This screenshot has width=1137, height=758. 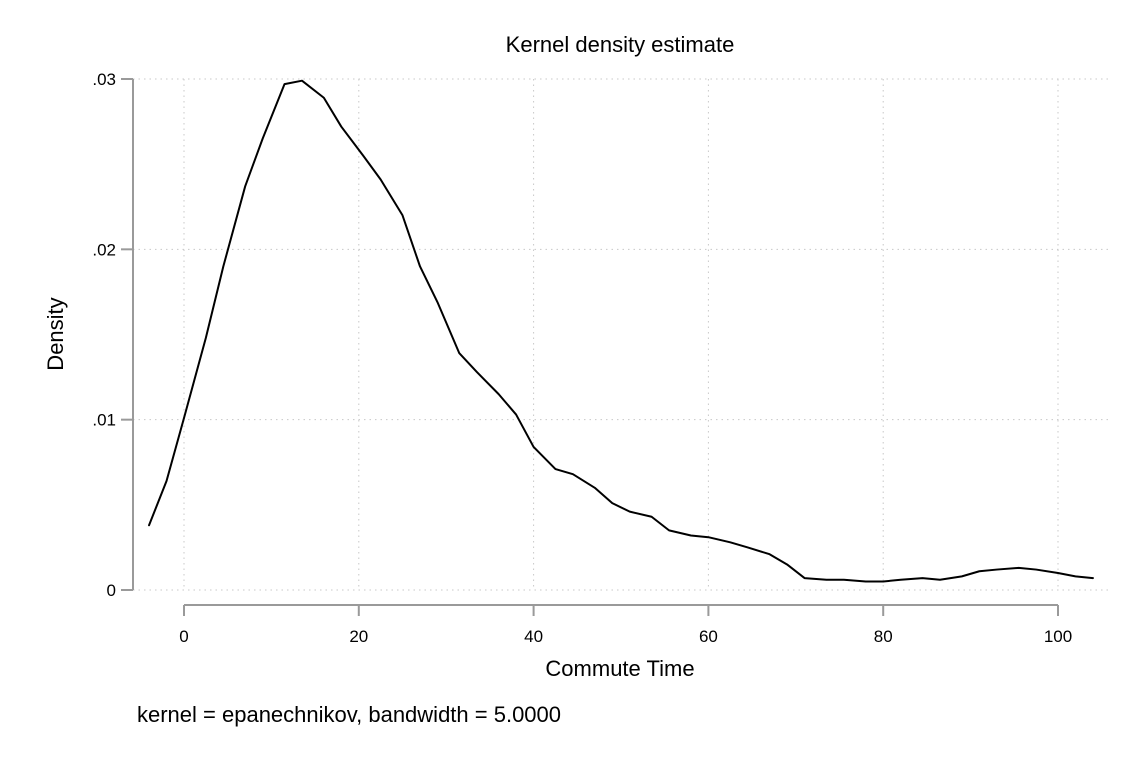 What do you see at coordinates (183, 636) in the screenshot?
I see `x-tick-label-0: 0` at bounding box center [183, 636].